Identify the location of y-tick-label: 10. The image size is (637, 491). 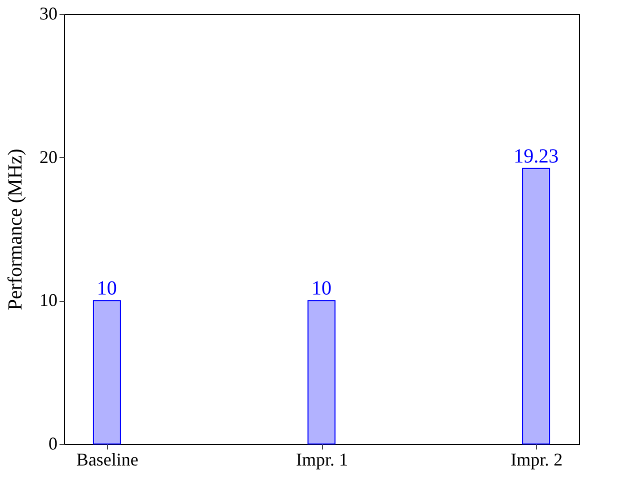
(49, 300).